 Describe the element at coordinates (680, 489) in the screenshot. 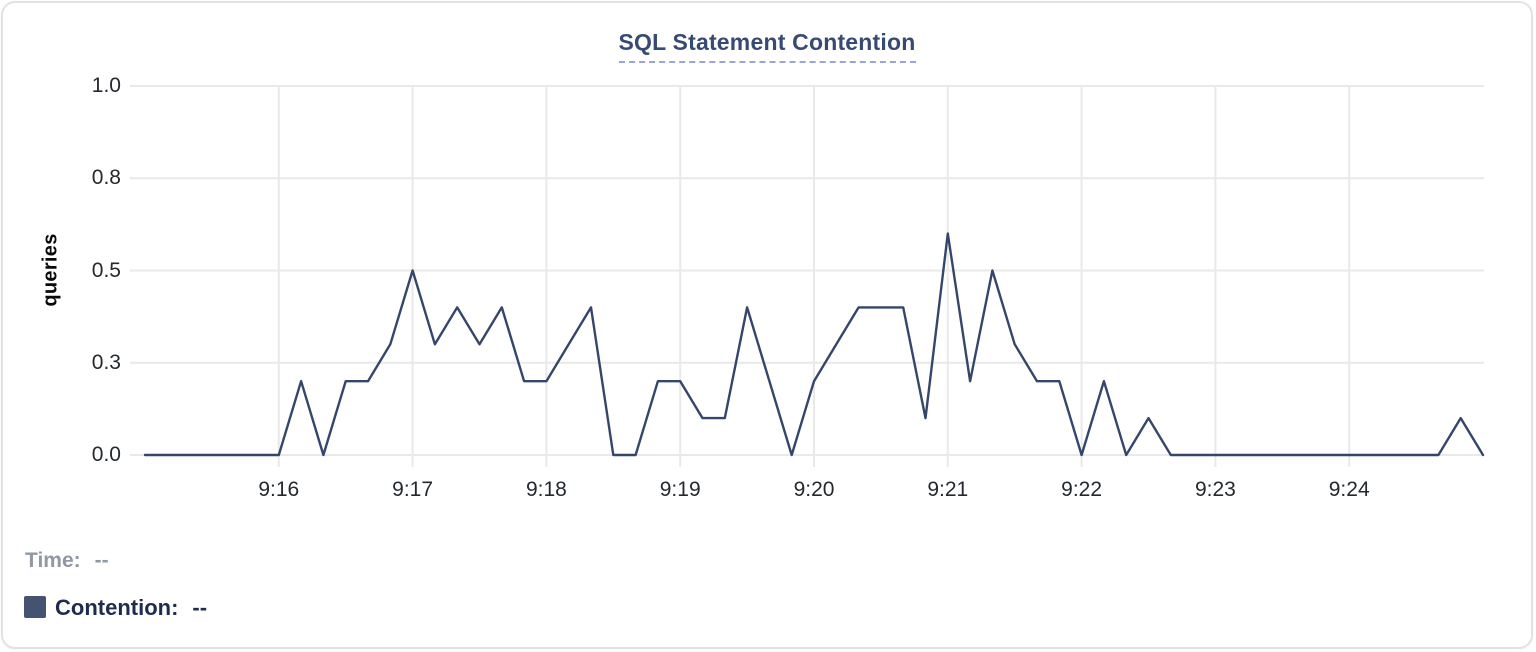

I see `x-axis-tick-label: 9:19` at that location.